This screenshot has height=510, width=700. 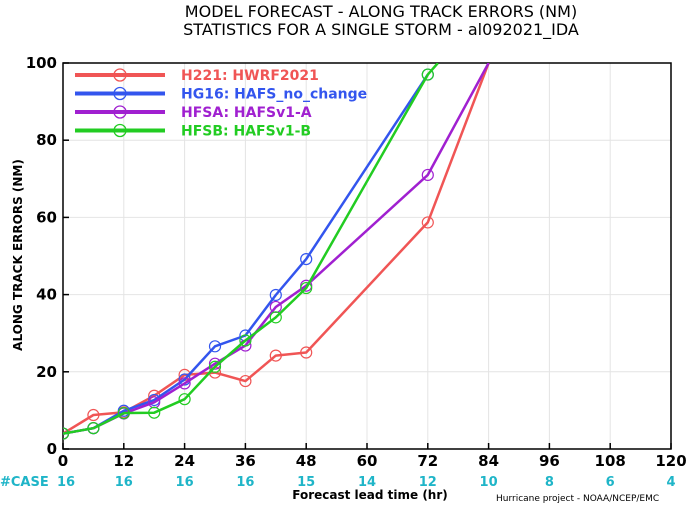 I want to click on chart-title: MODEL FORECAST - ALONG TRACK ERRORS (NM), so click(x=381, y=11).